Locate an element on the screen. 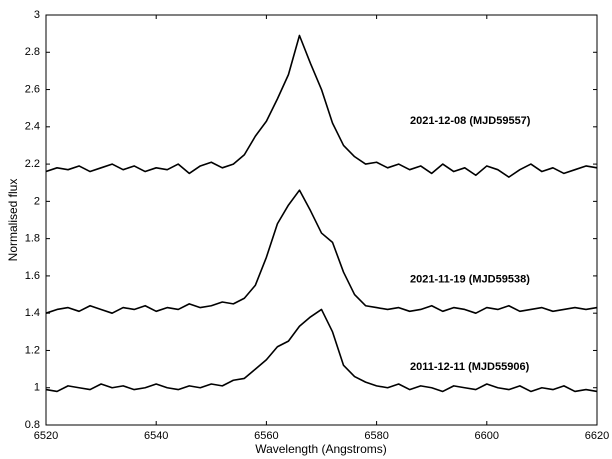  x-axis-label: Wavelength (Angstroms) is located at coordinates (321, 449).